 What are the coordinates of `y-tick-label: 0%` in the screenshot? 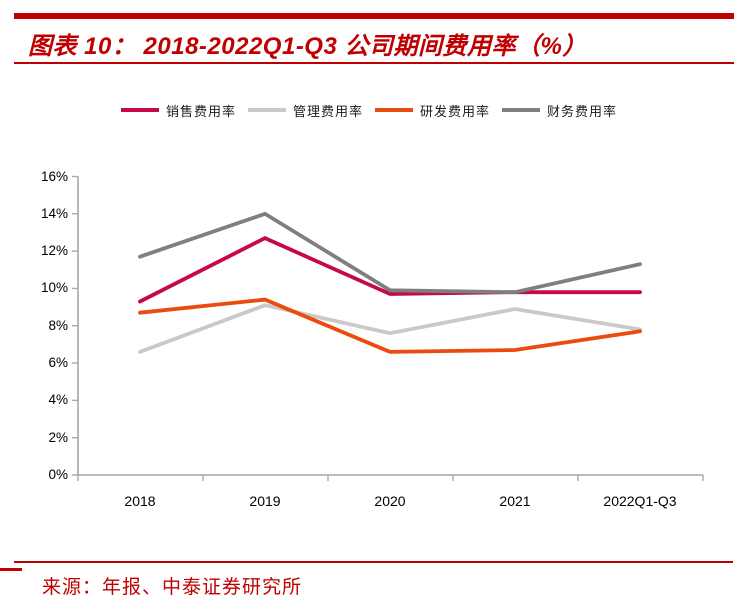 It's located at (58, 474).